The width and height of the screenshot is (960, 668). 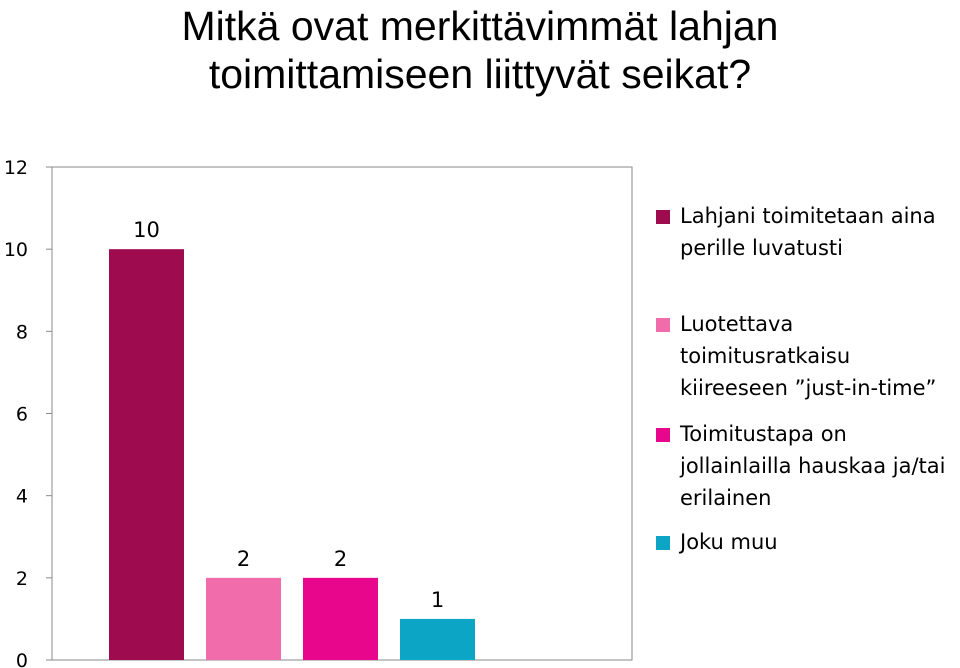 What do you see at coordinates (146, 230) in the screenshot?
I see `data-label-1: 10` at bounding box center [146, 230].